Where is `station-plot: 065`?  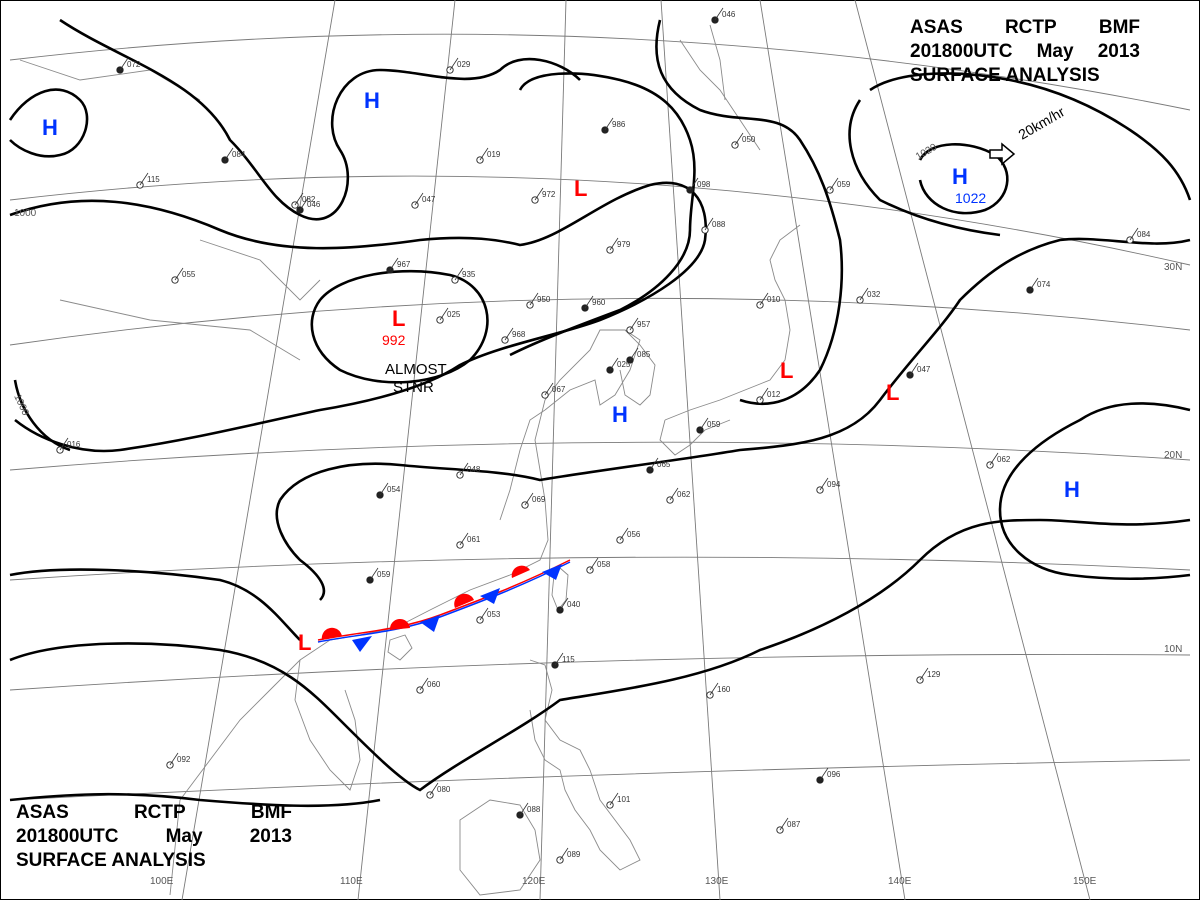
station-plot: 065 is located at coordinates (658, 465).